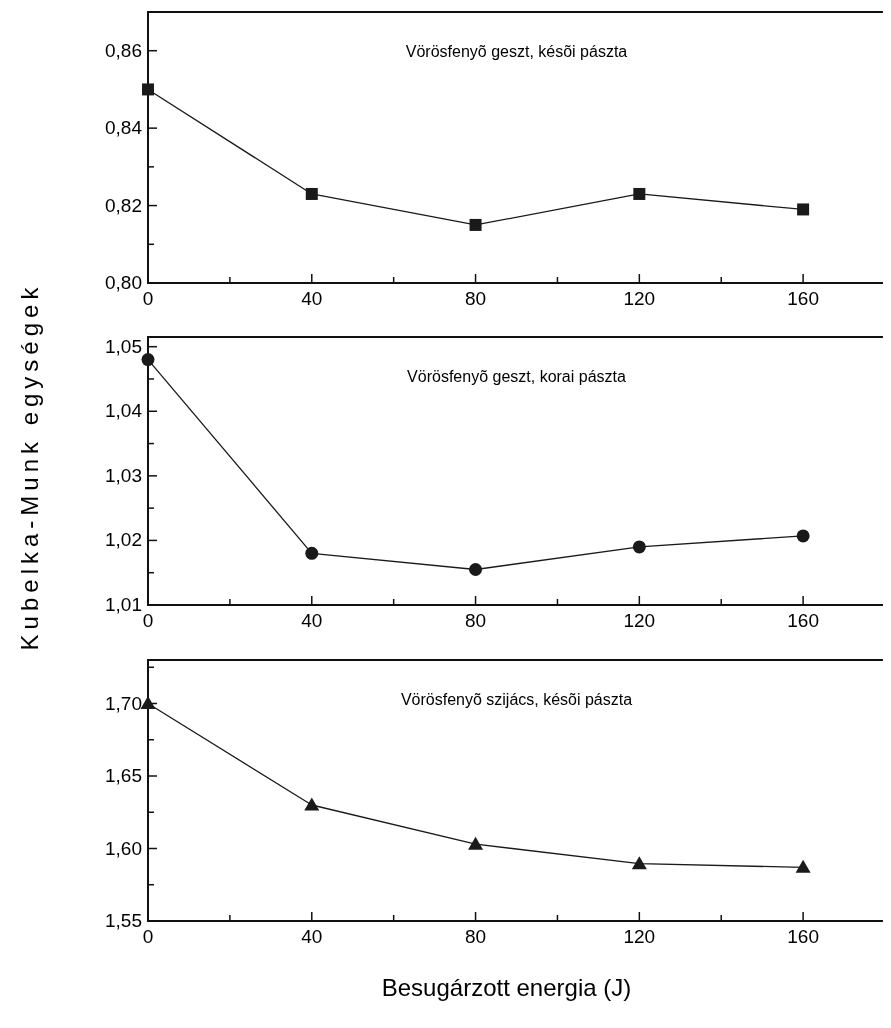 This screenshot has height=1028, width=891. What do you see at coordinates (124, 411) in the screenshot?
I see `y-tick-label: 1,04` at bounding box center [124, 411].